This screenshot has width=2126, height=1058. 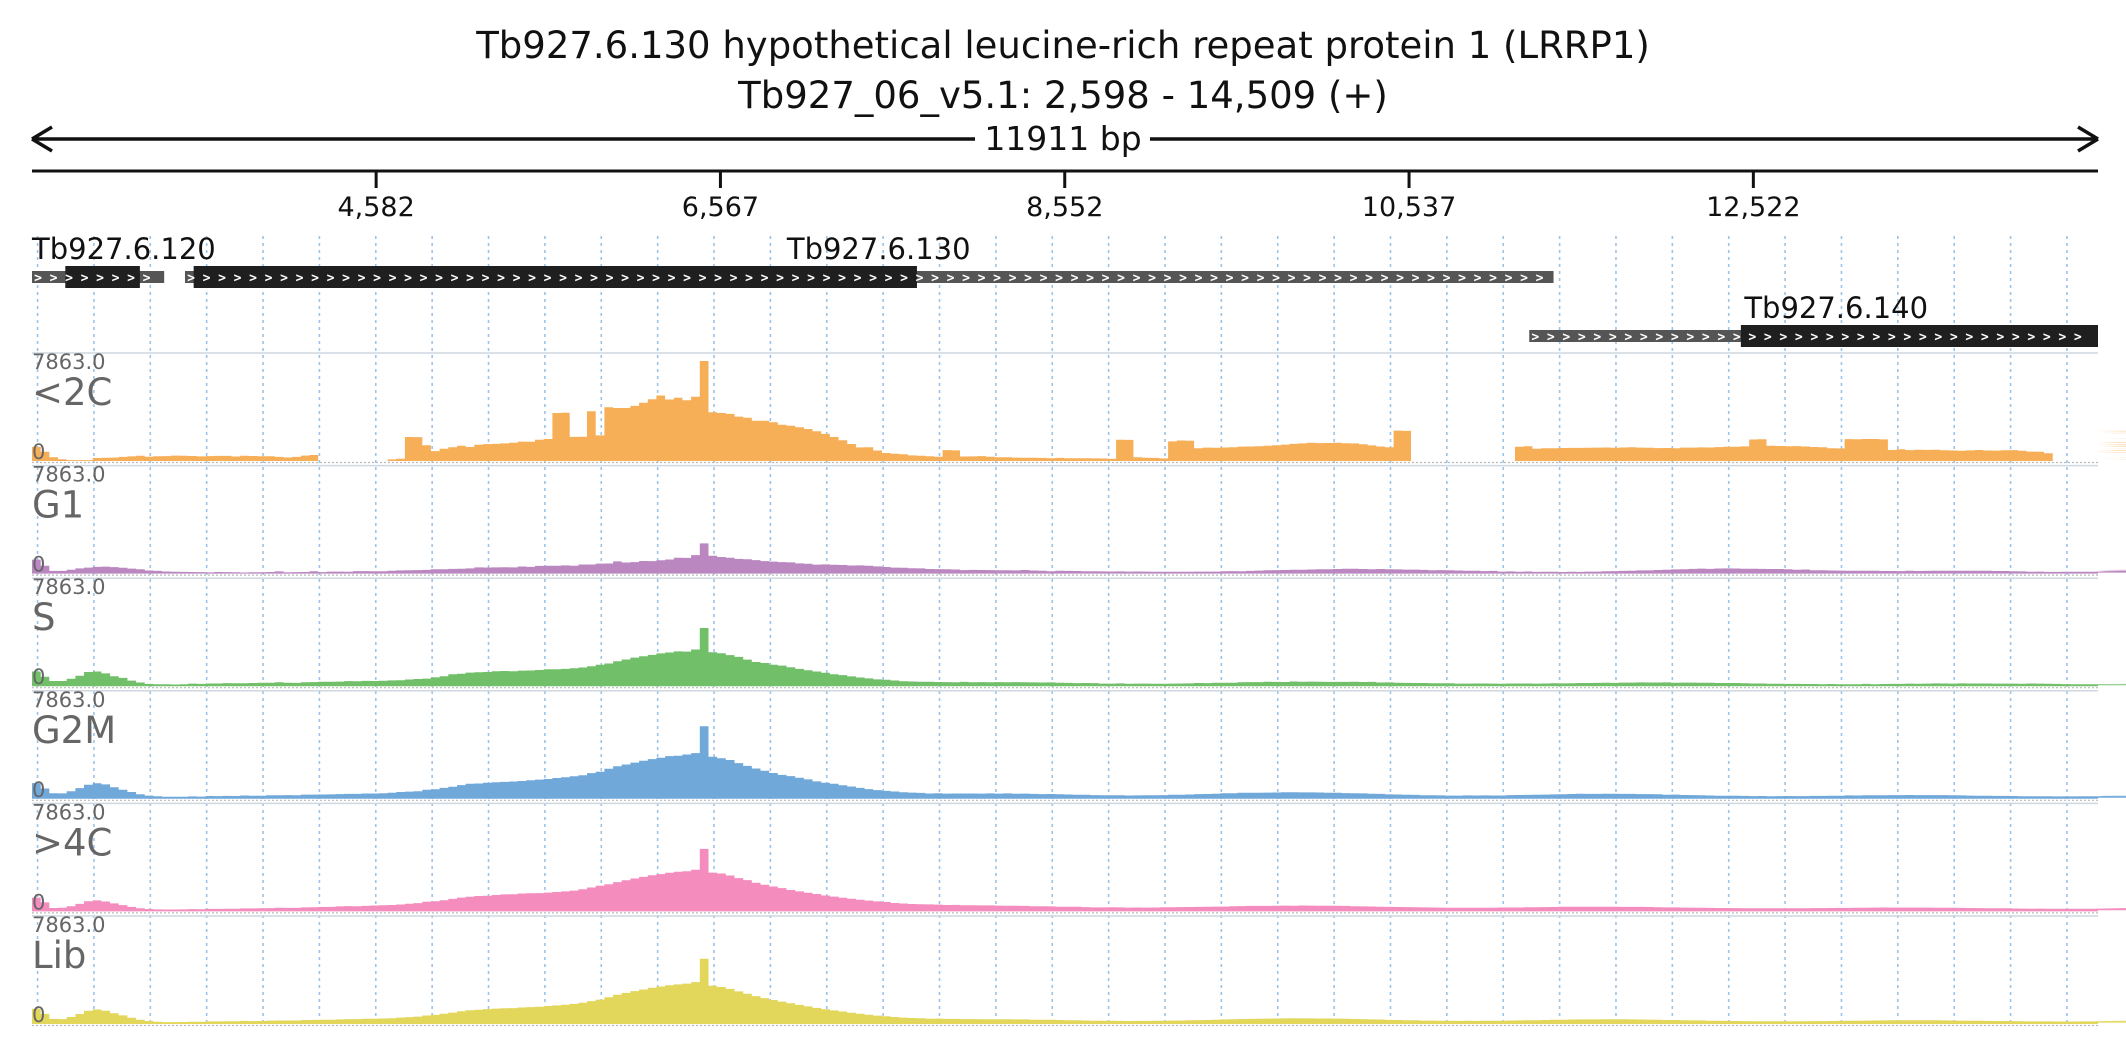 I want to click on track-name: >4C, so click(x=72, y=842).